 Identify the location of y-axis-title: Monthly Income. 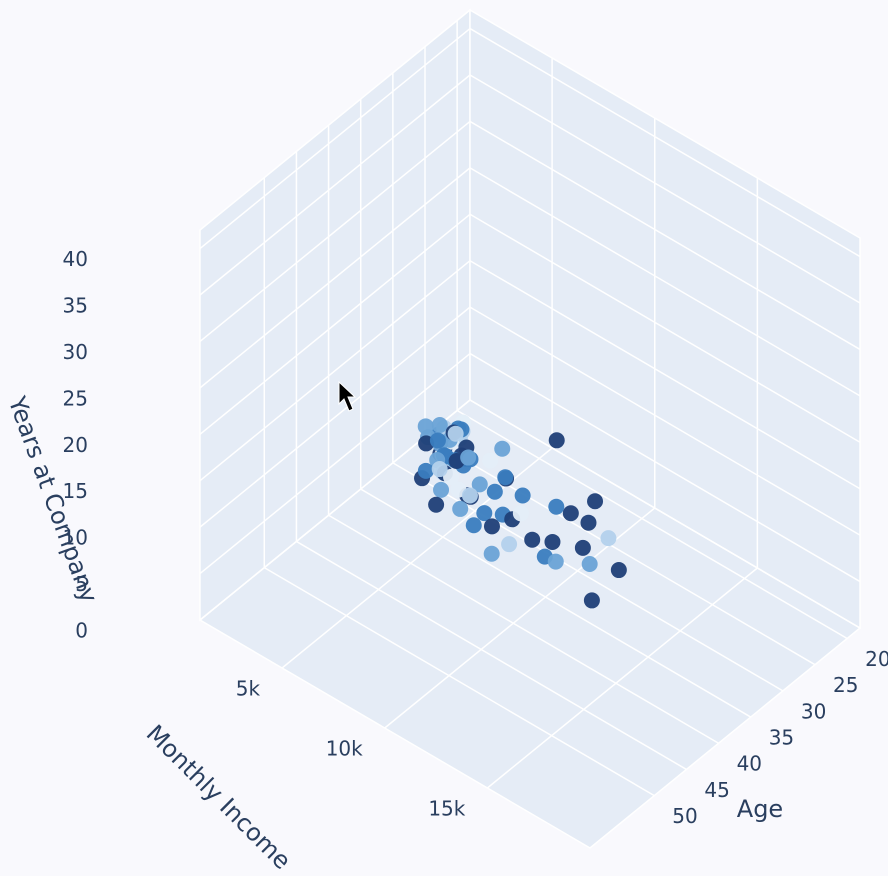
(219, 797).